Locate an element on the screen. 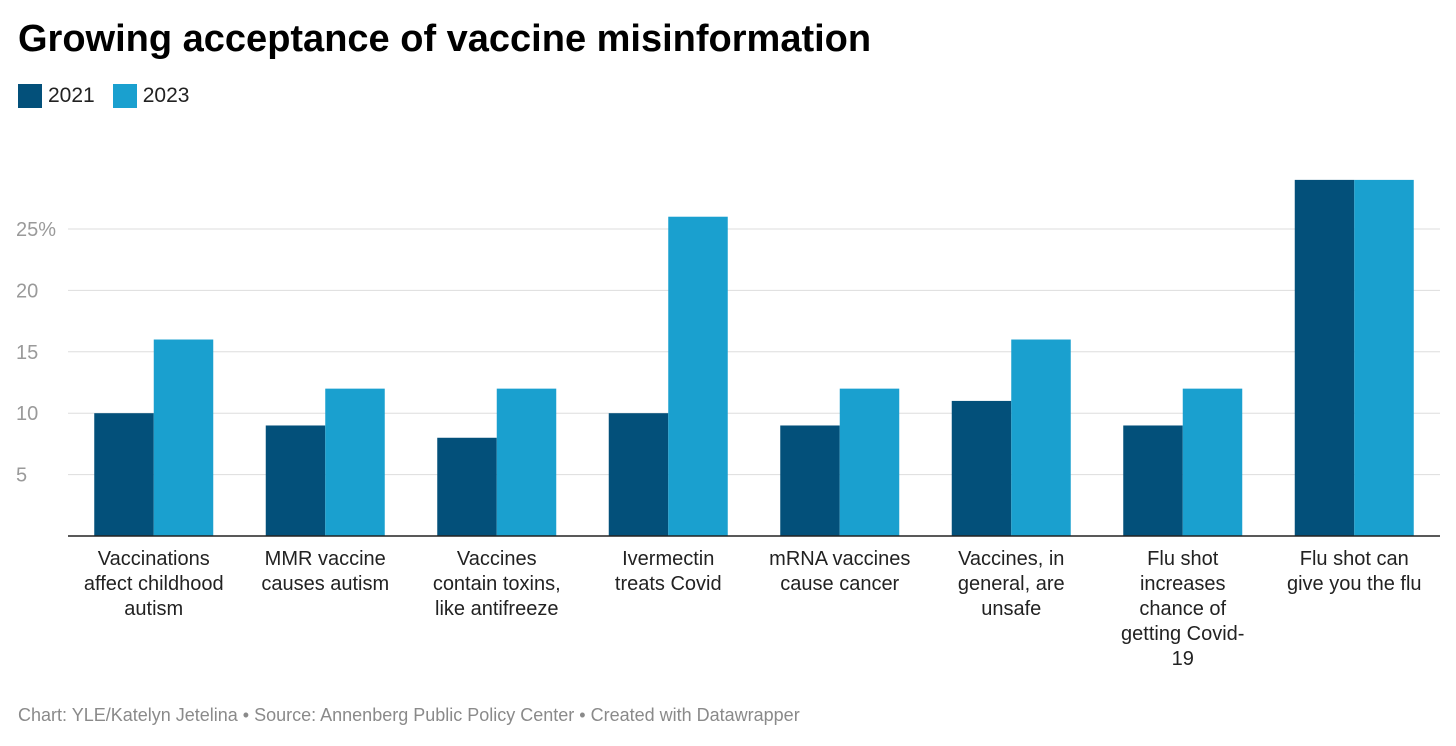 This screenshot has height=746, width=1456. x-tick-label: mRNA vaccines cause cancer is located at coordinates (839, 571).